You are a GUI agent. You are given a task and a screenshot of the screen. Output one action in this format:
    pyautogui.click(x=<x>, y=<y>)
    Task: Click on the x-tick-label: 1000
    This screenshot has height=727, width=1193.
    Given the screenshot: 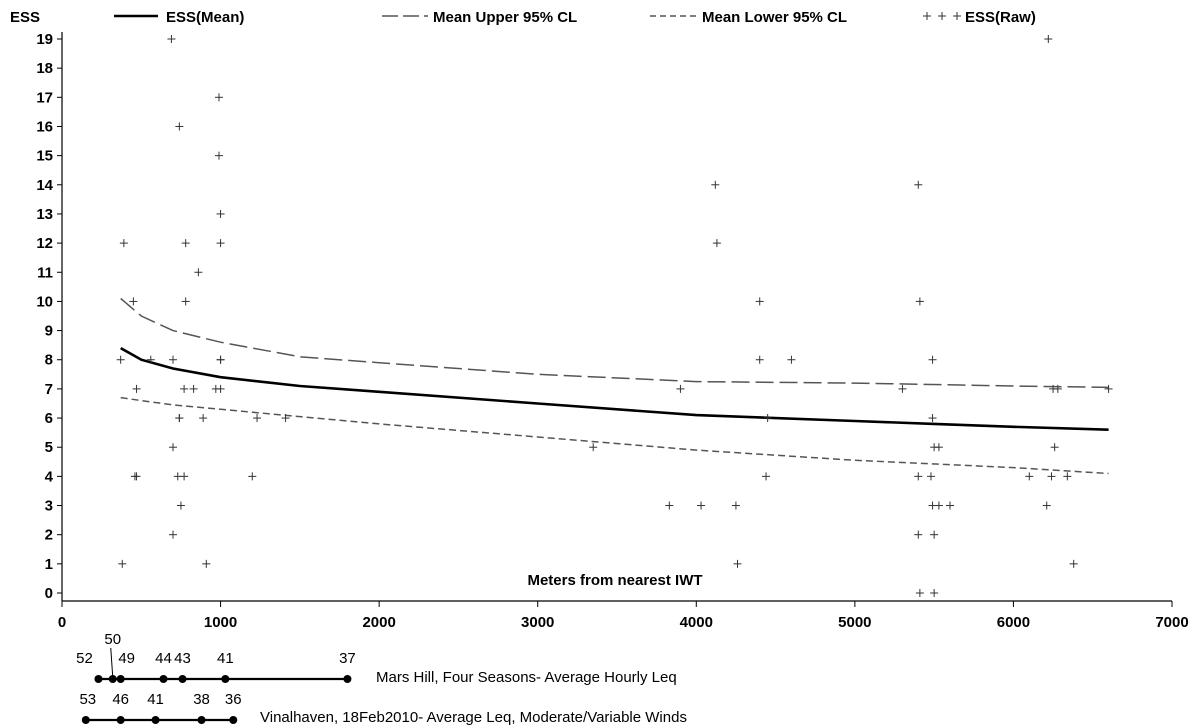 What is the action you would take?
    pyautogui.click(x=220, y=622)
    